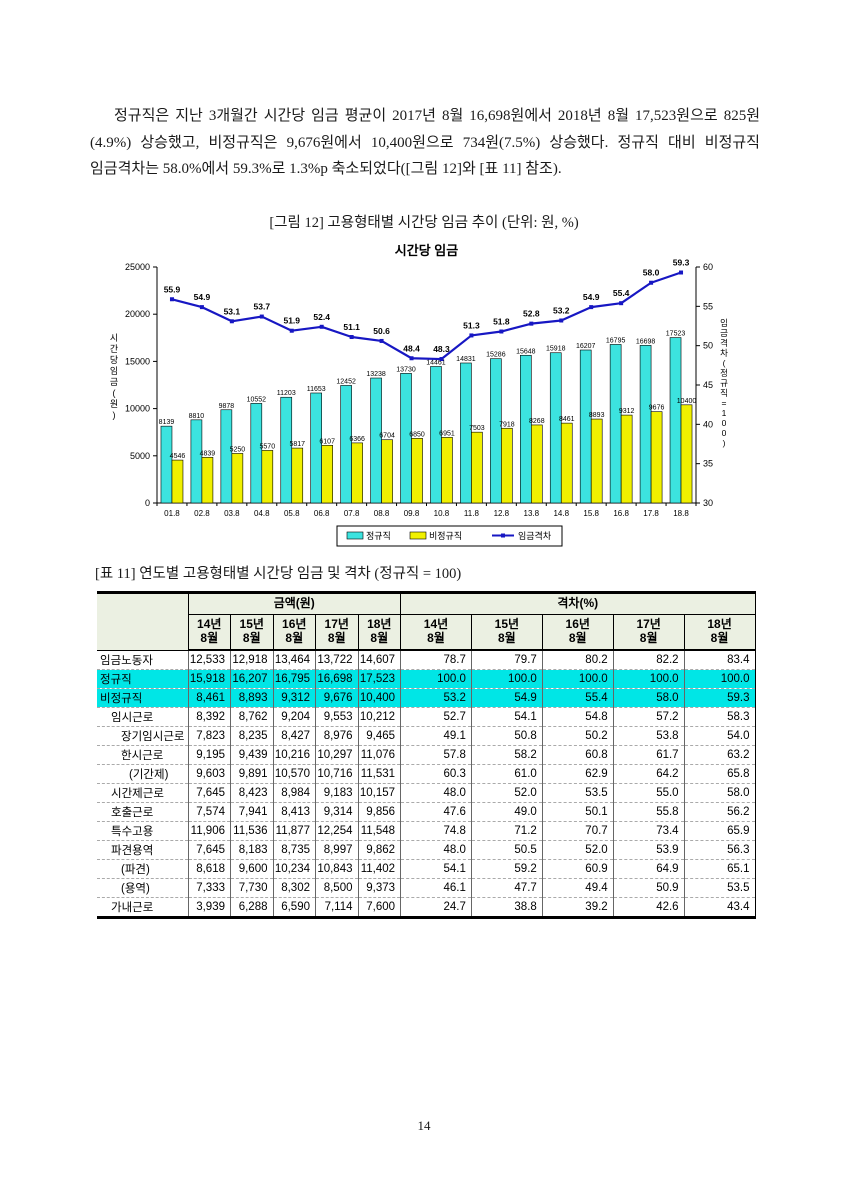  What do you see at coordinates (382, 513) in the screenshot?
I see `x-tick-label: 08.8` at bounding box center [382, 513].